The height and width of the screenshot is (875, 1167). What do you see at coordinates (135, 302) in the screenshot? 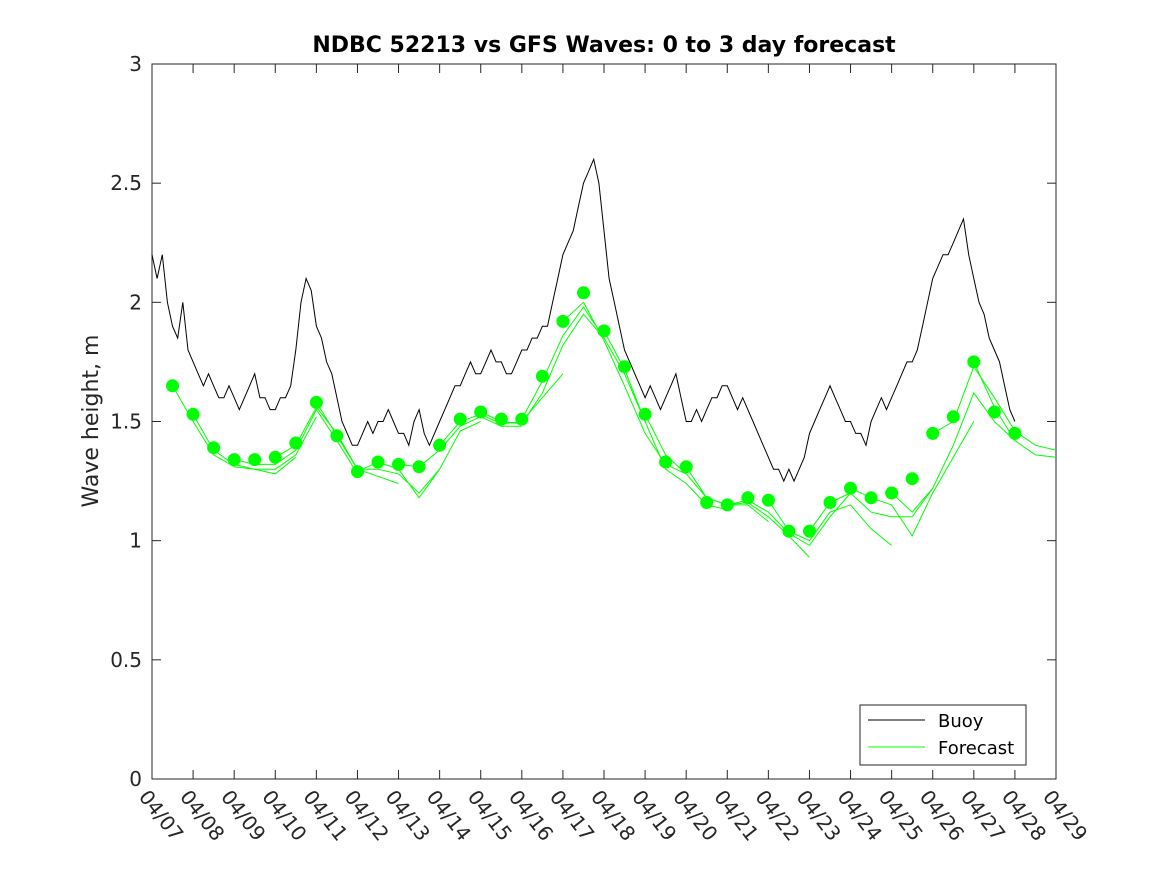
I see `y-tick-label: 2` at bounding box center [135, 302].